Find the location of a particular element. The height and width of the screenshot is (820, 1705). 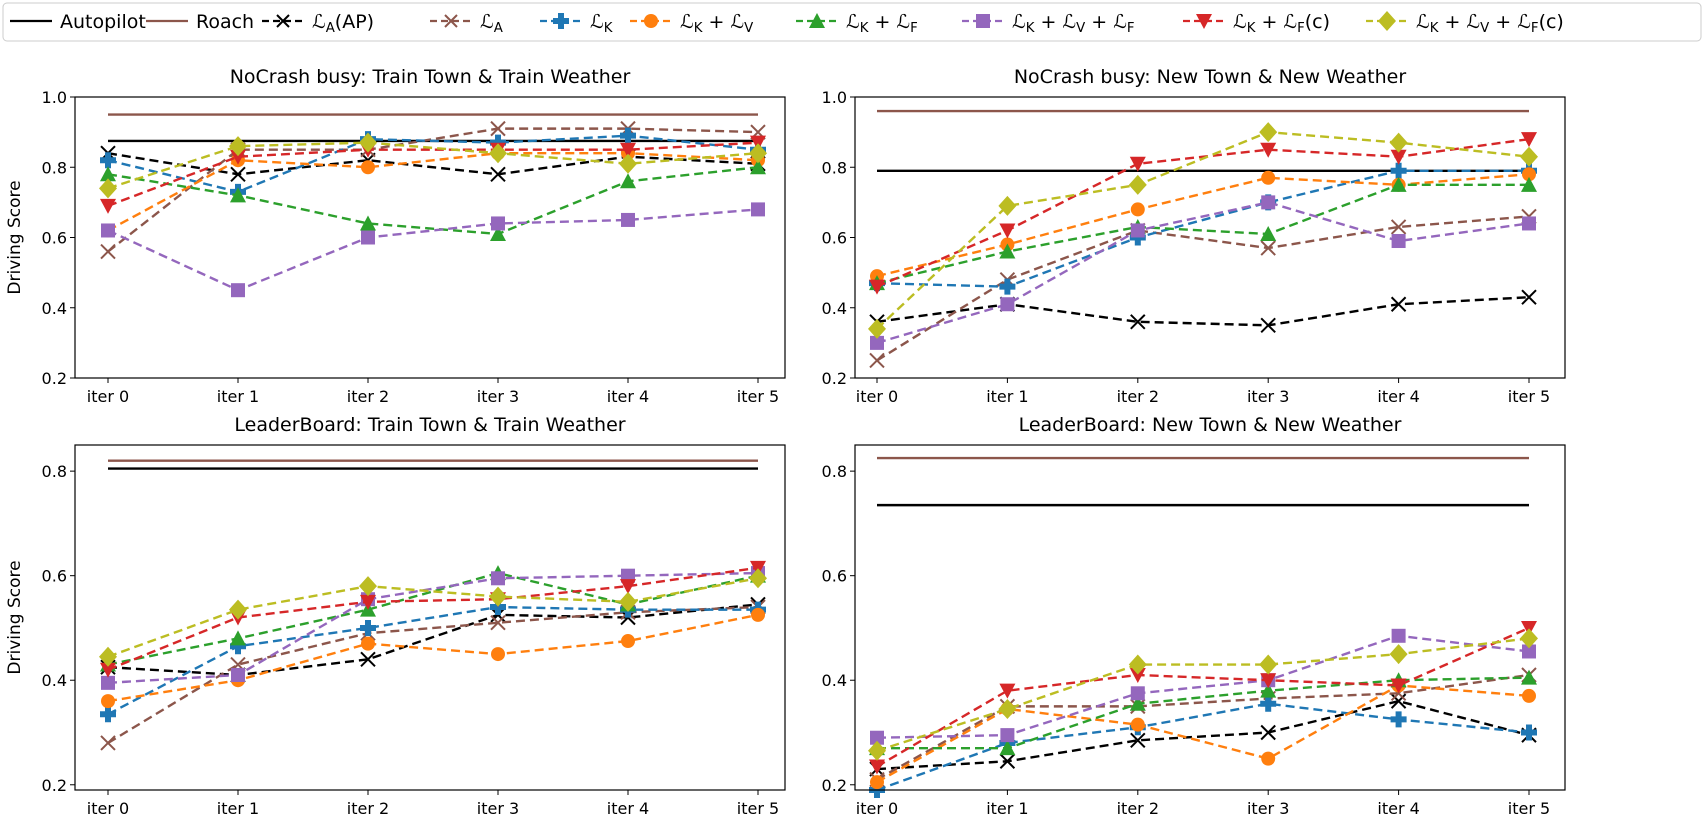

series-kfc is located at coordinates (433, 174).